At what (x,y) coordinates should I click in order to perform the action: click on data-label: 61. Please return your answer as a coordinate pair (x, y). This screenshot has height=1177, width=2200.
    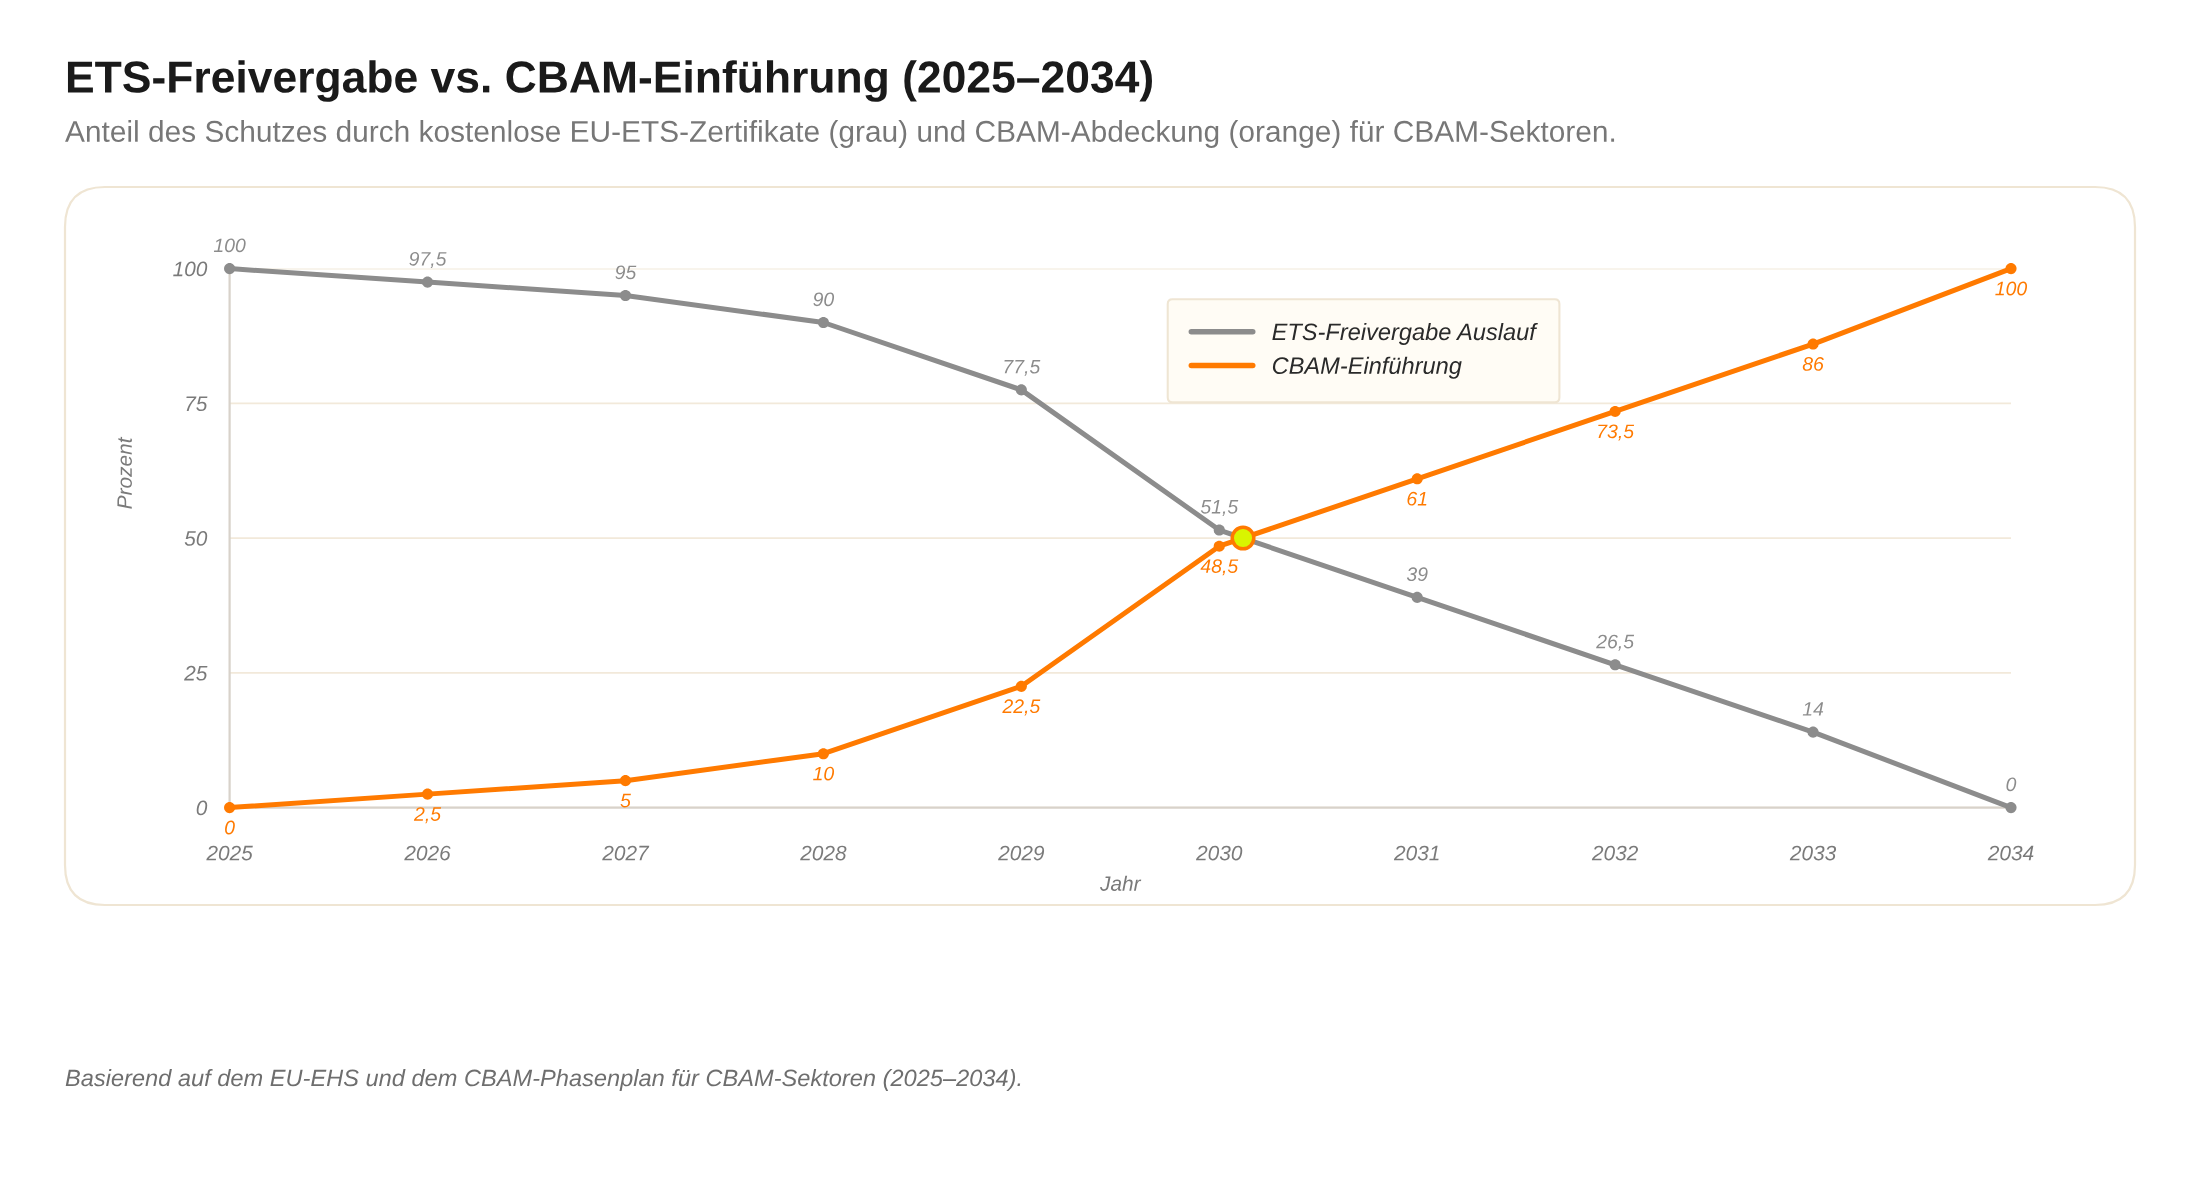
    Looking at the image, I should click on (1417, 498).